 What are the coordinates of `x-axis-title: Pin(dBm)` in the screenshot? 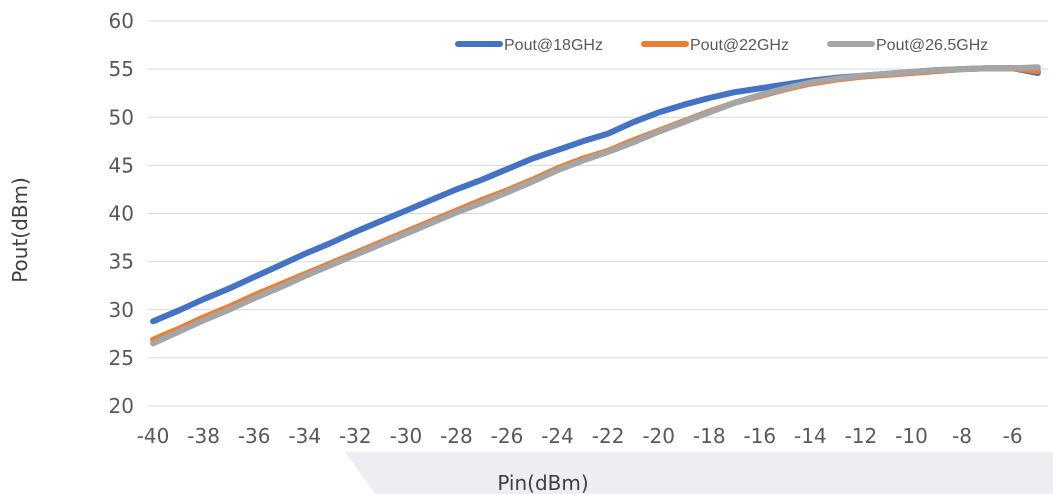 It's located at (542, 482).